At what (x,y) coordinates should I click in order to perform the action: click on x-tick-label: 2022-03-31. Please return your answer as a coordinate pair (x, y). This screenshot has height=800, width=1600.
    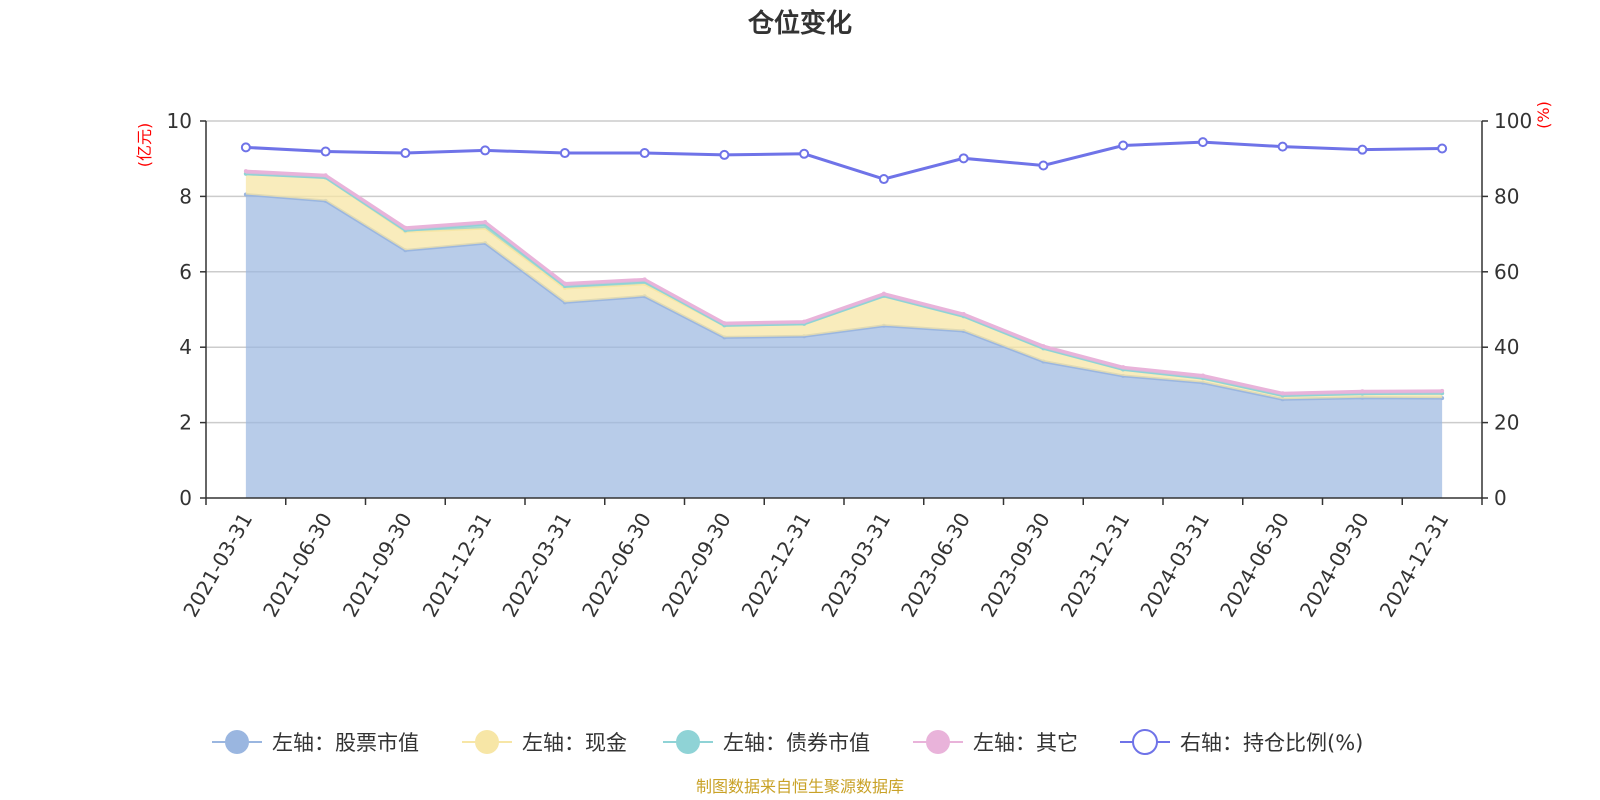
    Looking at the image, I should click on (536, 565).